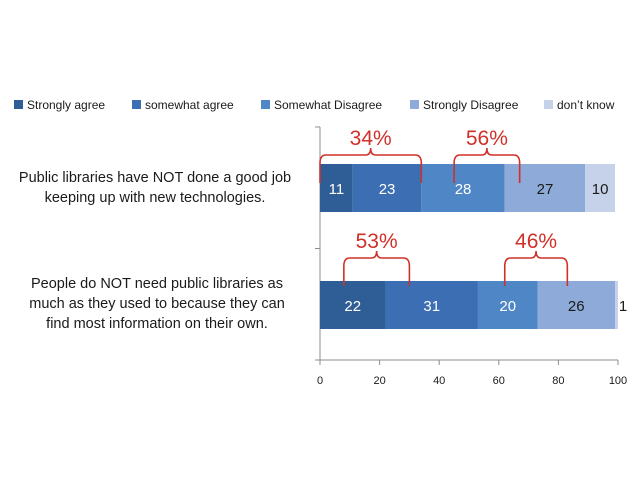  I want to click on brace-annotation: 46%, so click(536, 258).